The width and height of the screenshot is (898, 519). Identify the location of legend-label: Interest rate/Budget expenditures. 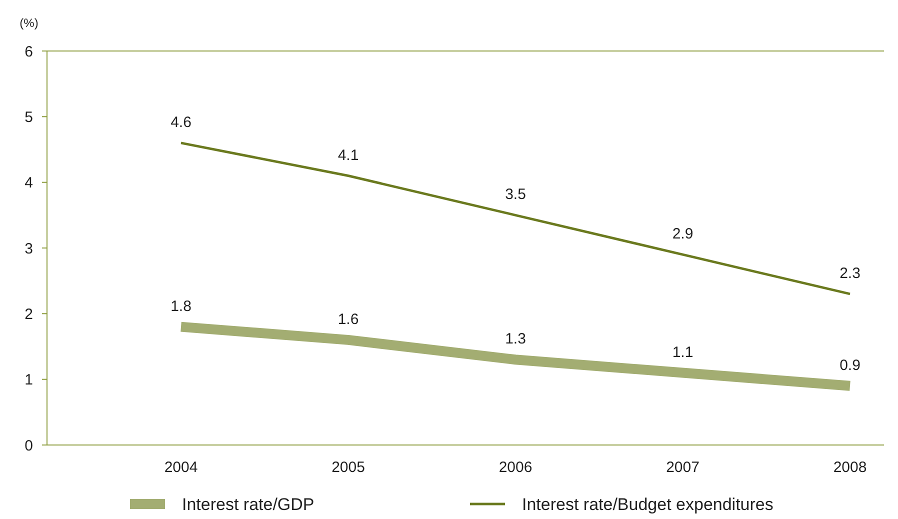
(648, 504).